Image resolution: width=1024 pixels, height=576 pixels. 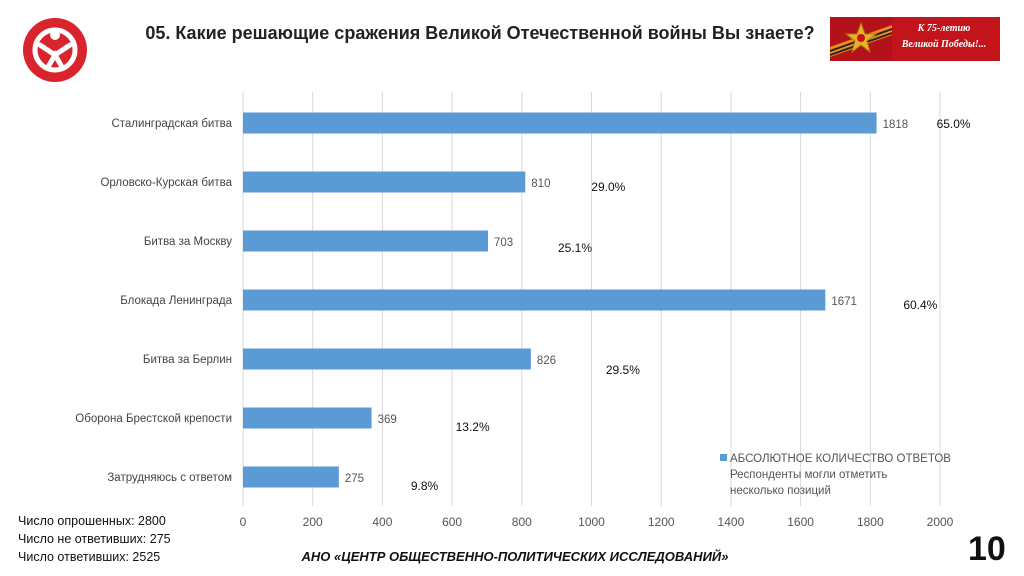 I want to click on x-tick-label: 1600, so click(x=800, y=522).